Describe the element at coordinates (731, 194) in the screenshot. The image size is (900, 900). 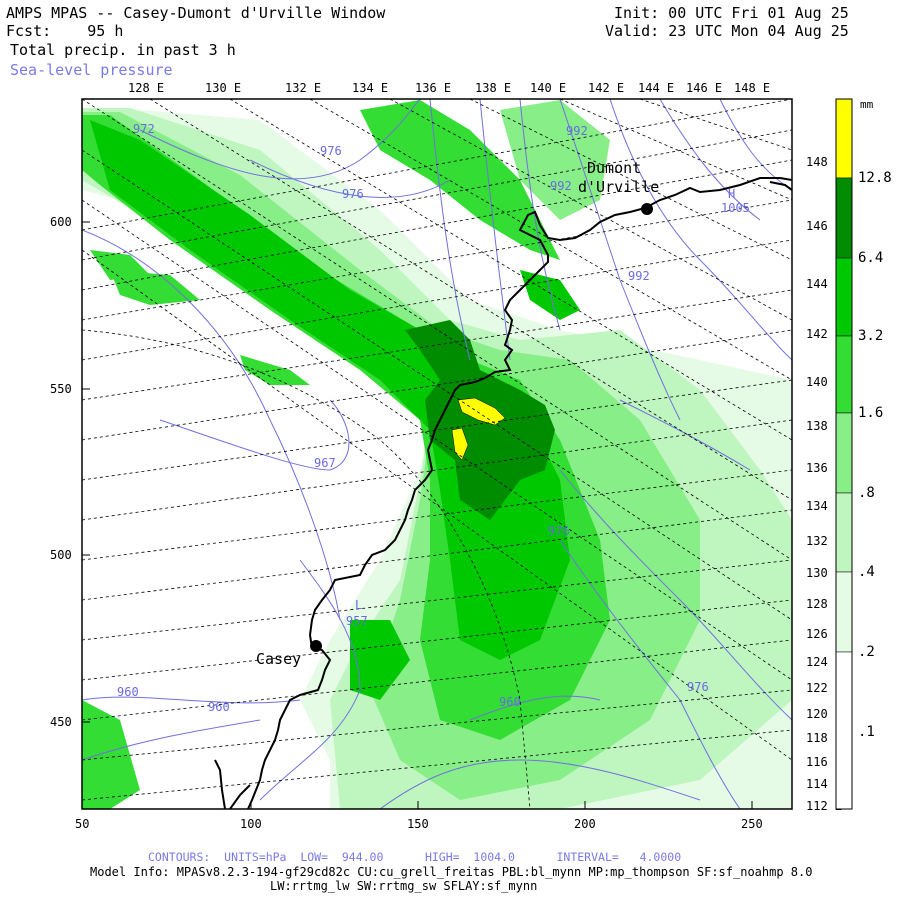
I see `high-marker: H` at that location.